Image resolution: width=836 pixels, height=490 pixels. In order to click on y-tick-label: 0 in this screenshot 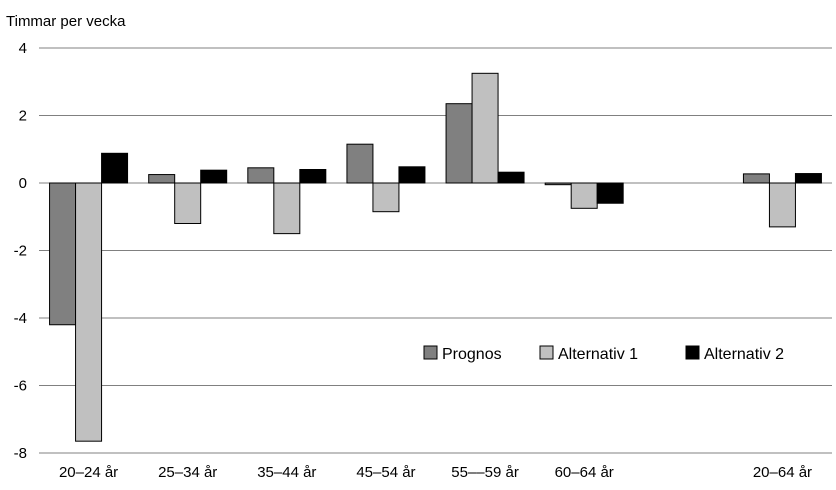, I will do `click(23, 183)`.